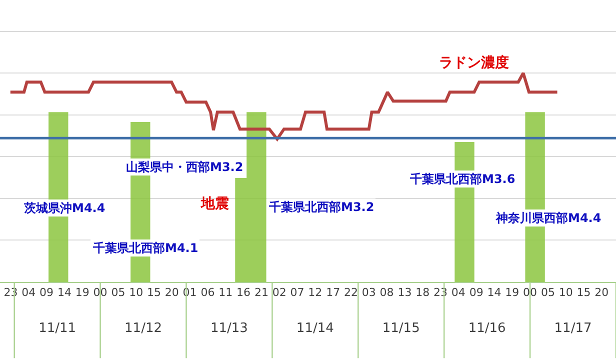 The image size is (616, 363). What do you see at coordinates (143, 328) in the screenshot?
I see `x2-tick-label: 11/12` at bounding box center [143, 328].